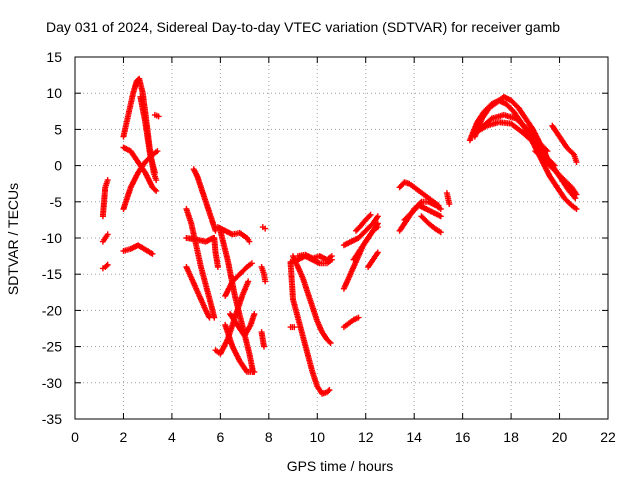 This screenshot has width=640, height=480. What do you see at coordinates (75, 437) in the screenshot?
I see `x-tick-label: 0` at bounding box center [75, 437].